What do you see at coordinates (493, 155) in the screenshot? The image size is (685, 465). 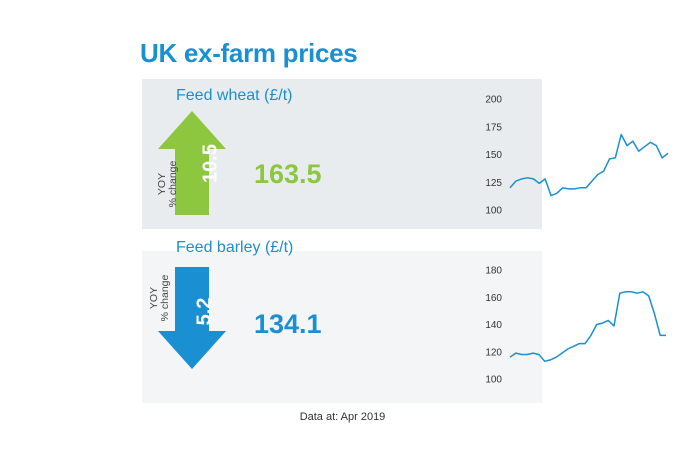 I see `wheat-y-tick-label: 150` at bounding box center [493, 155].